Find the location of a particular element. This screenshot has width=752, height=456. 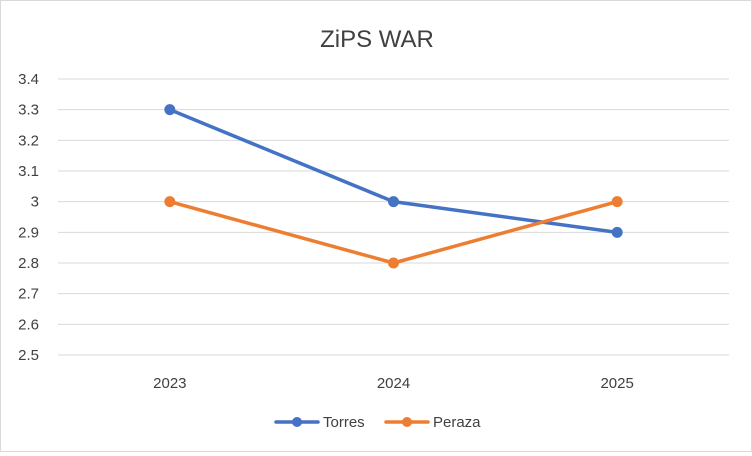

x-tick-label: 2024 is located at coordinates (393, 383).